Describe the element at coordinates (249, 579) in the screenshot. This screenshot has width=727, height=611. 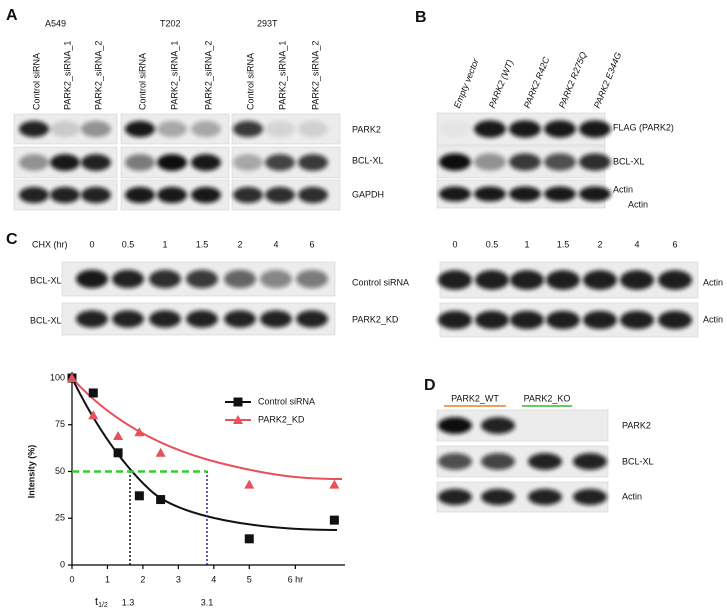
I see `x-tick-label: 5` at that location.